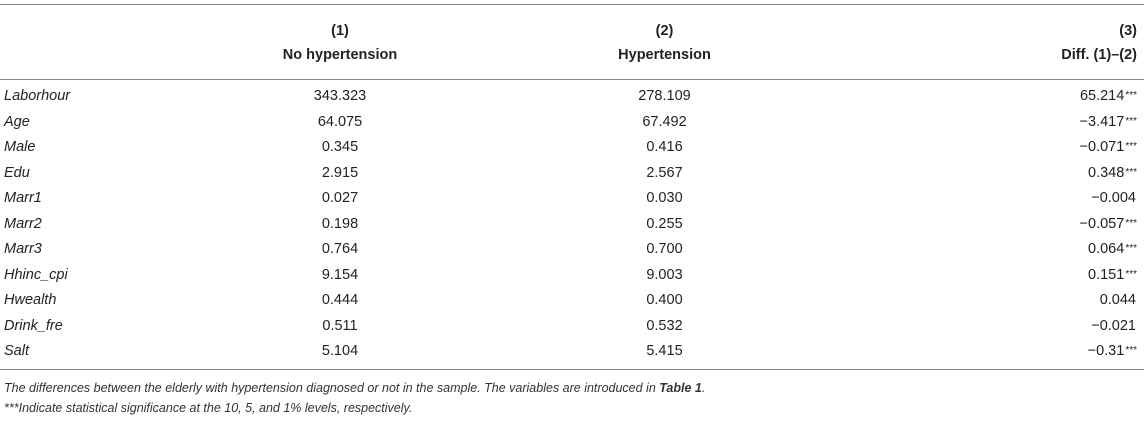 The width and height of the screenshot is (1144, 429). I want to click on note-table-reference: Table 1, so click(680, 387).